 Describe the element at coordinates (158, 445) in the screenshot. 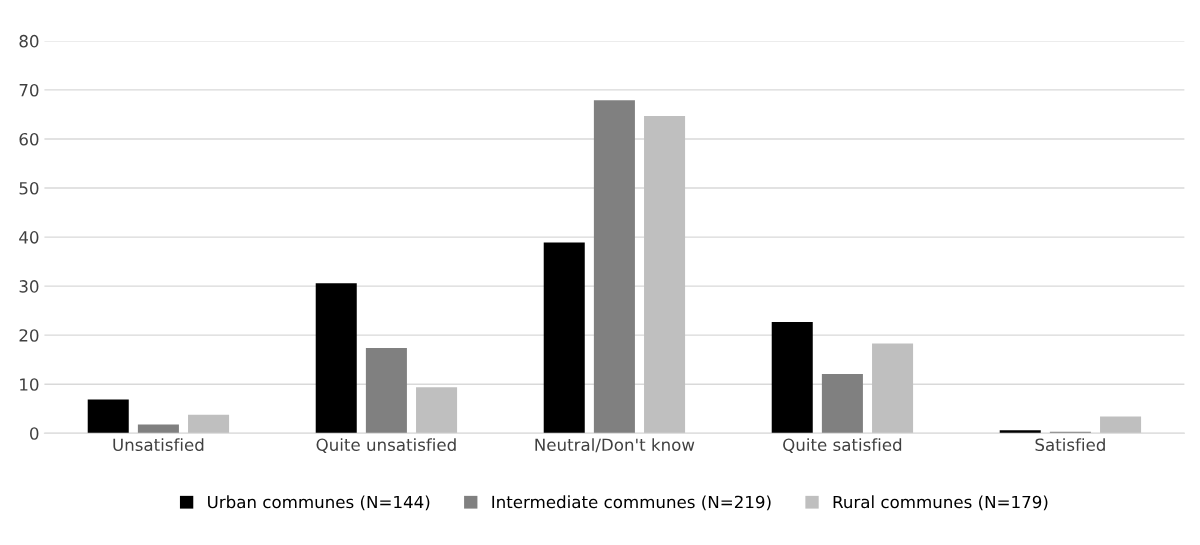

I see `x-tick-label: Unsatisfied` at that location.